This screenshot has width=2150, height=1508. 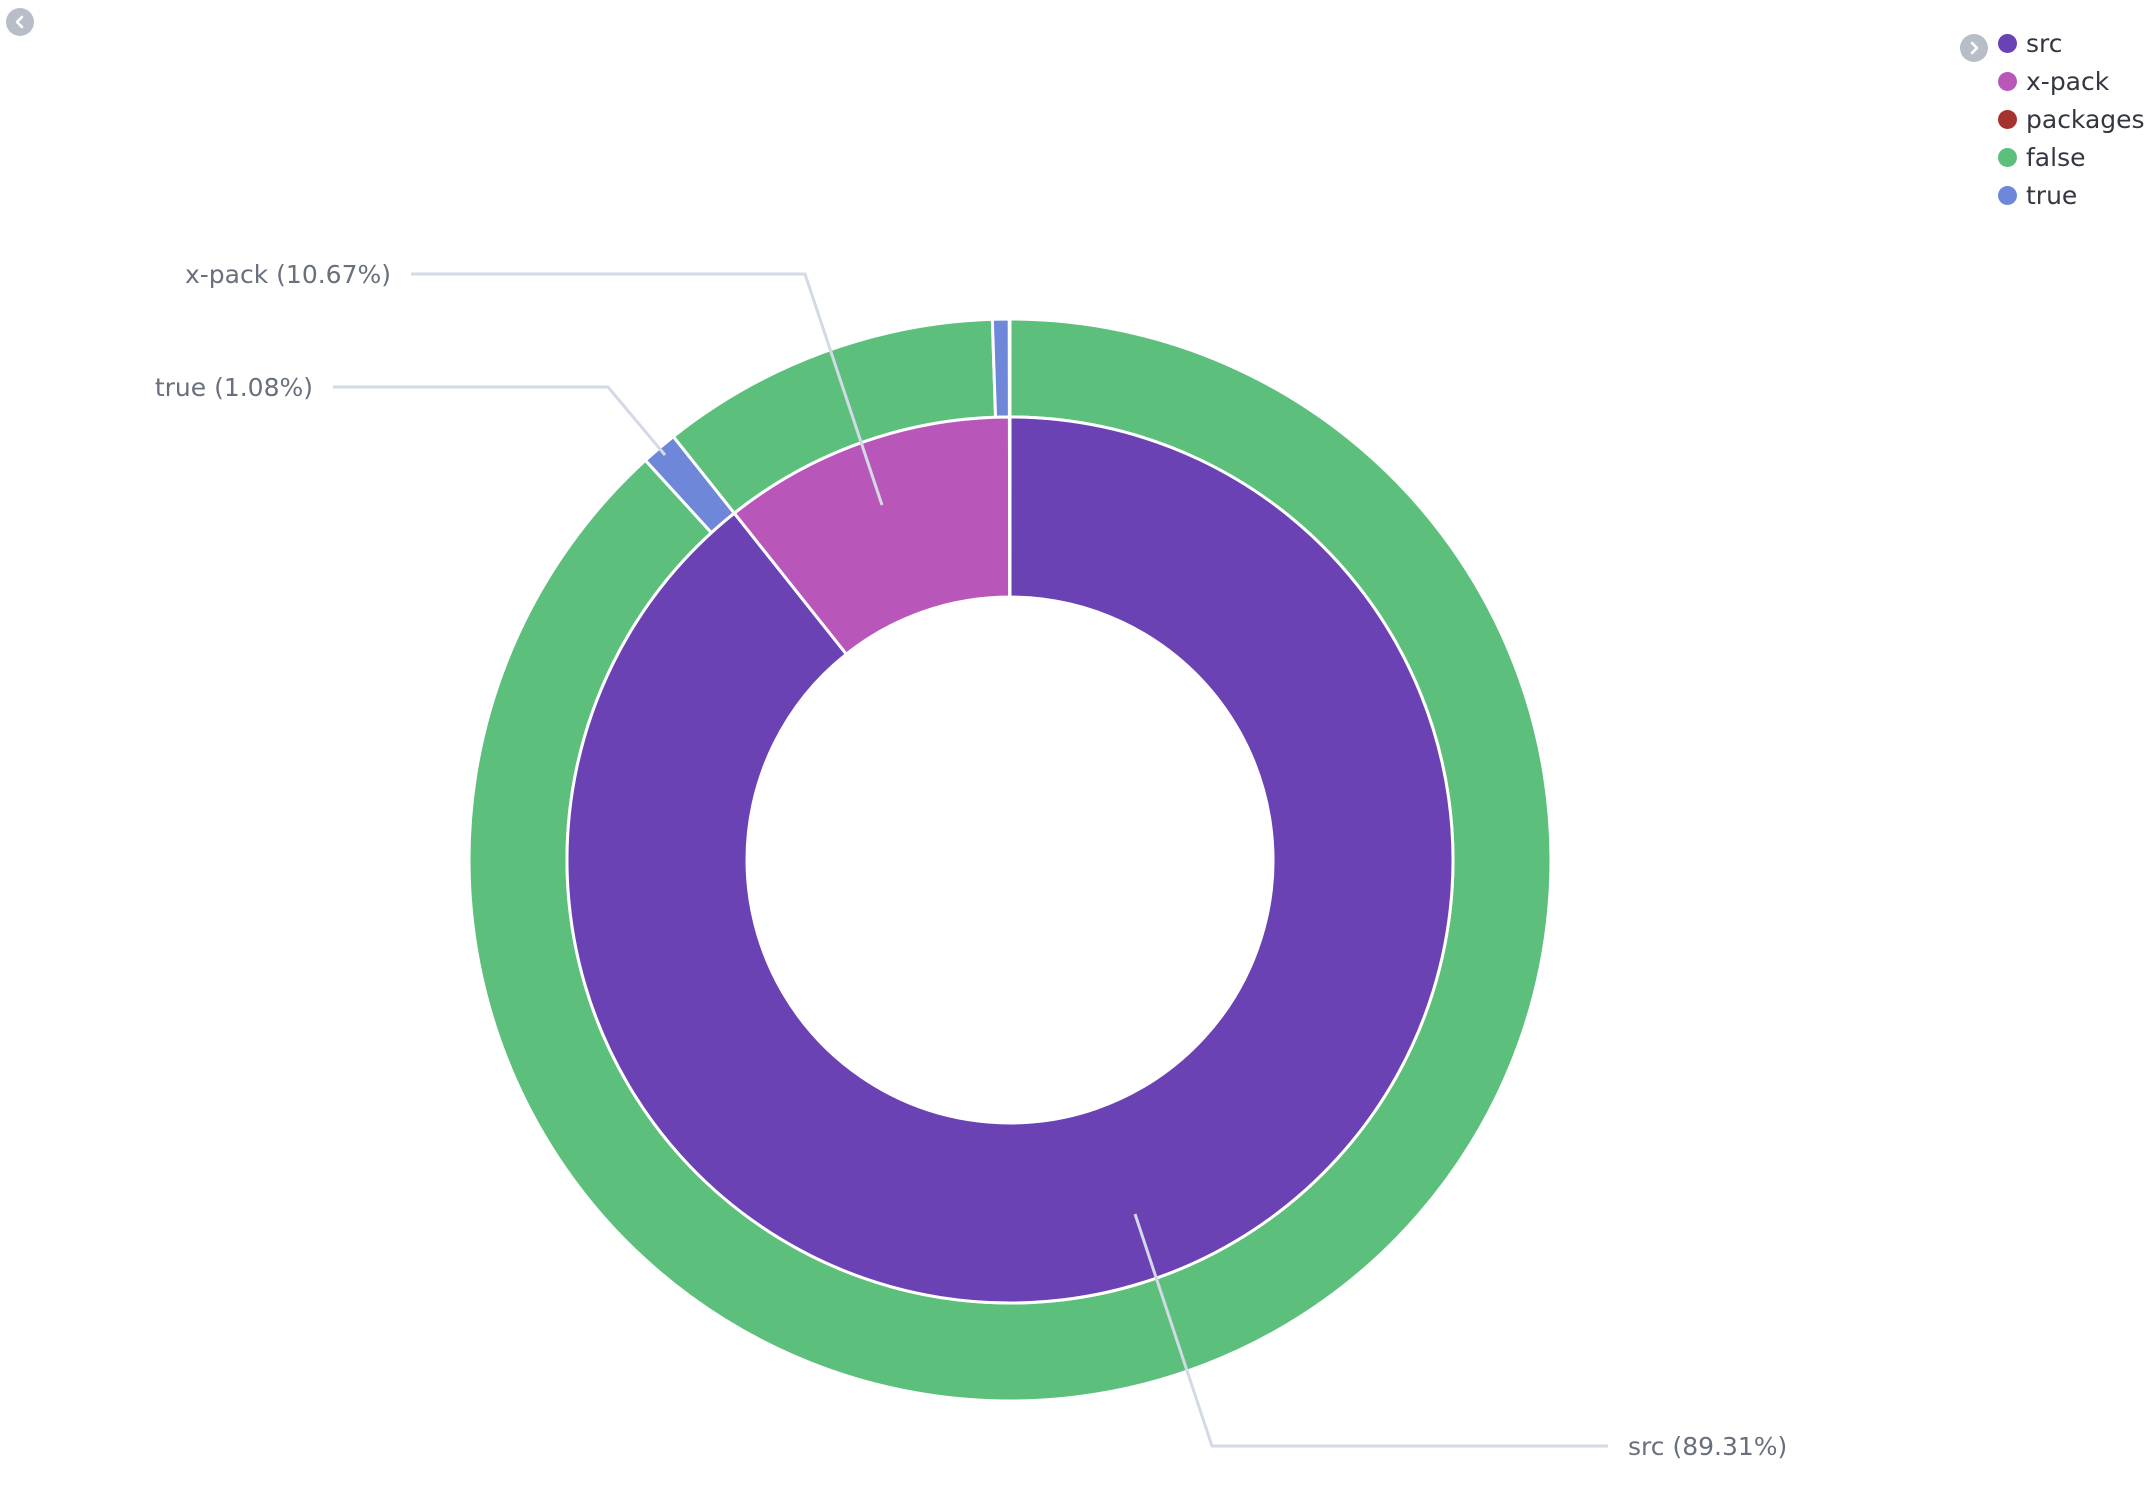 What do you see at coordinates (1009, 368) in the screenshot?
I see `outer-slice-packages-false` at bounding box center [1009, 368].